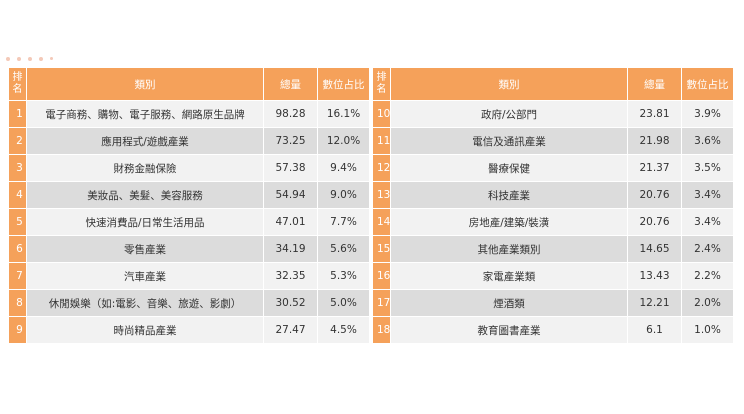 The height and width of the screenshot is (414, 744). What do you see at coordinates (17, 249) in the screenshot?
I see `rank-cell: 6` at bounding box center [17, 249].